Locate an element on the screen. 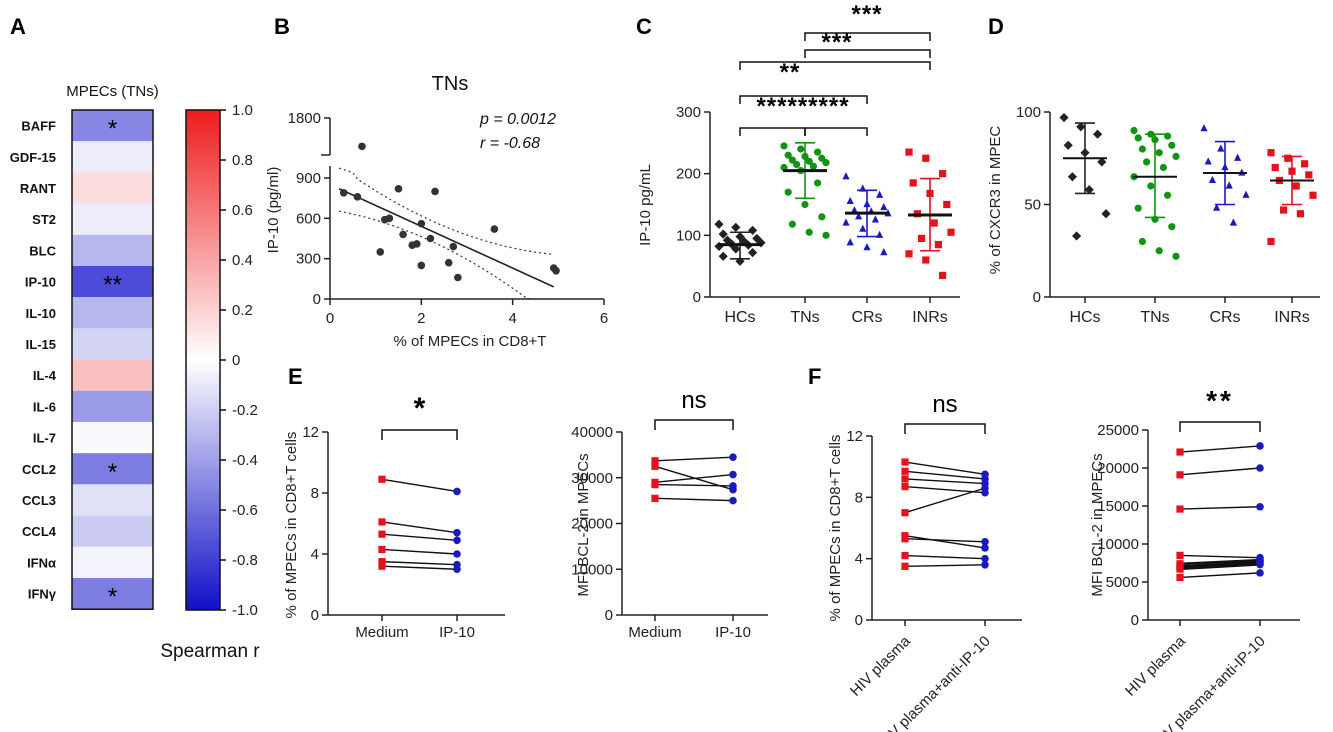 The image size is (1333, 732). heatmap-row-label: IL-4 is located at coordinates (45, 375).